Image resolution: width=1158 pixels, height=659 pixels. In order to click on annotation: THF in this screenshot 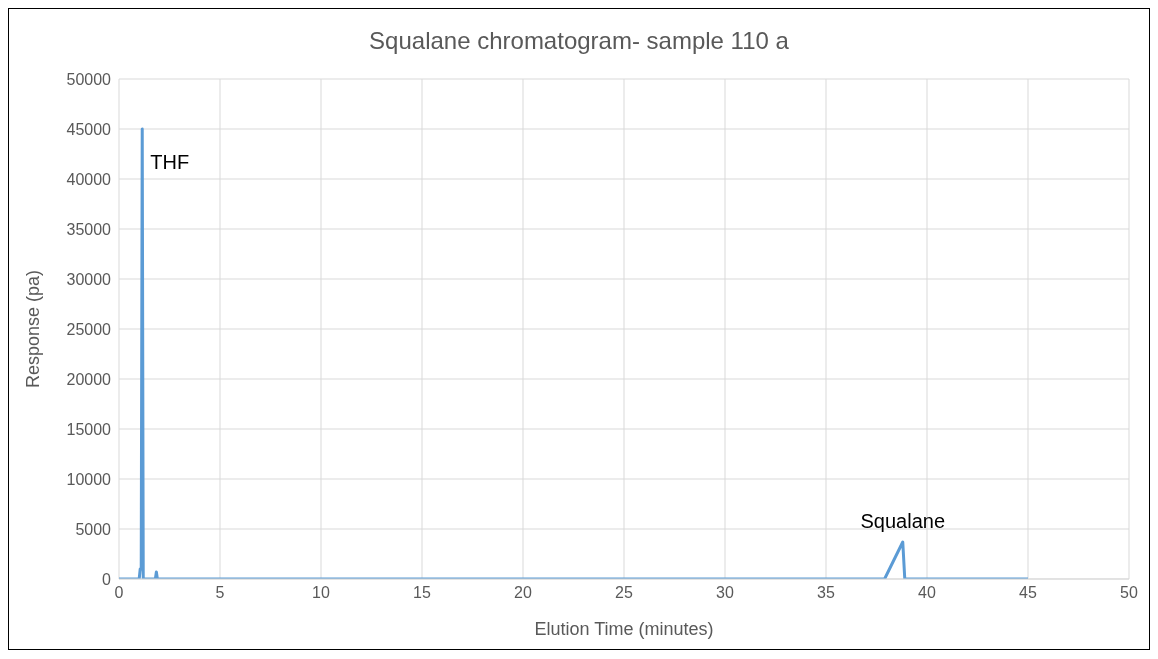, I will do `click(170, 162)`.